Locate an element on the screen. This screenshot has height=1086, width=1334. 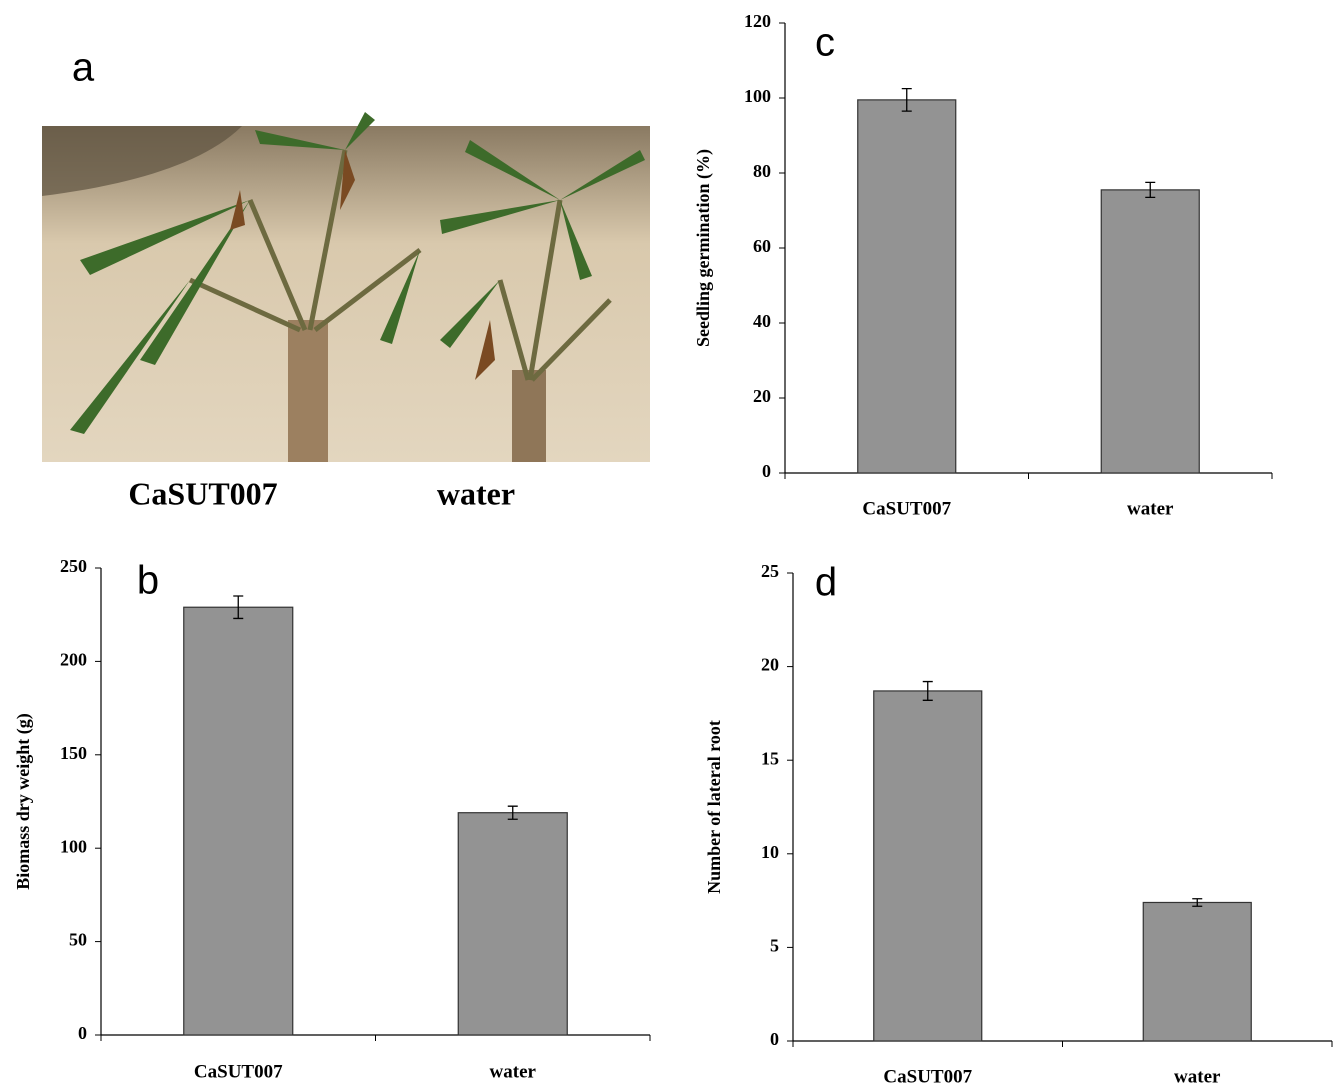
y-tick-label: 25 is located at coordinates (770, 571).